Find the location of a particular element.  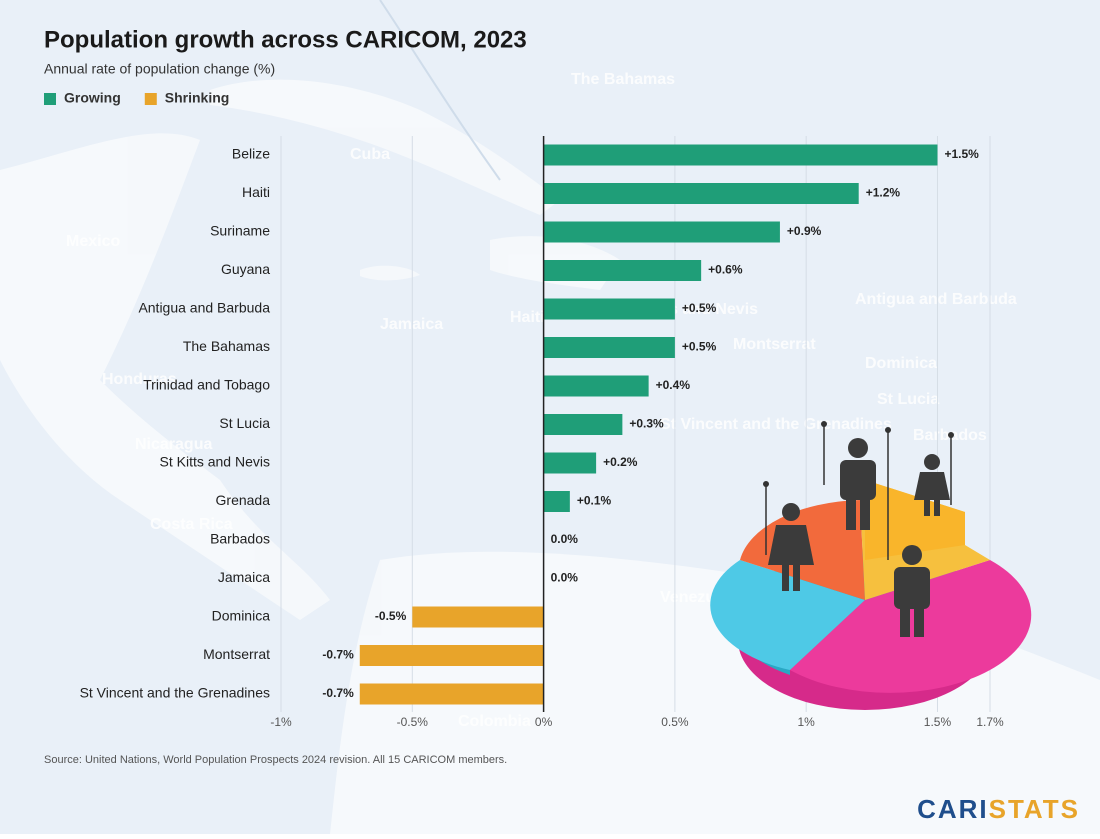

brand: CARISTATS is located at coordinates (998, 809).